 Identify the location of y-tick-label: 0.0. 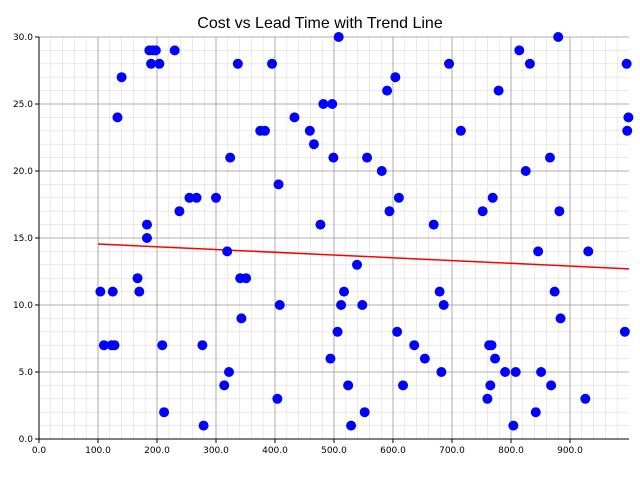
(26, 440).